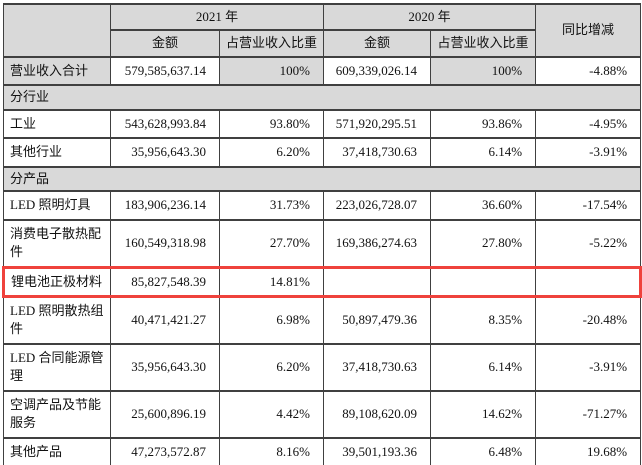  Describe the element at coordinates (271, 414) in the screenshot. I see `cell-2021-ratio: 4.42%` at that location.